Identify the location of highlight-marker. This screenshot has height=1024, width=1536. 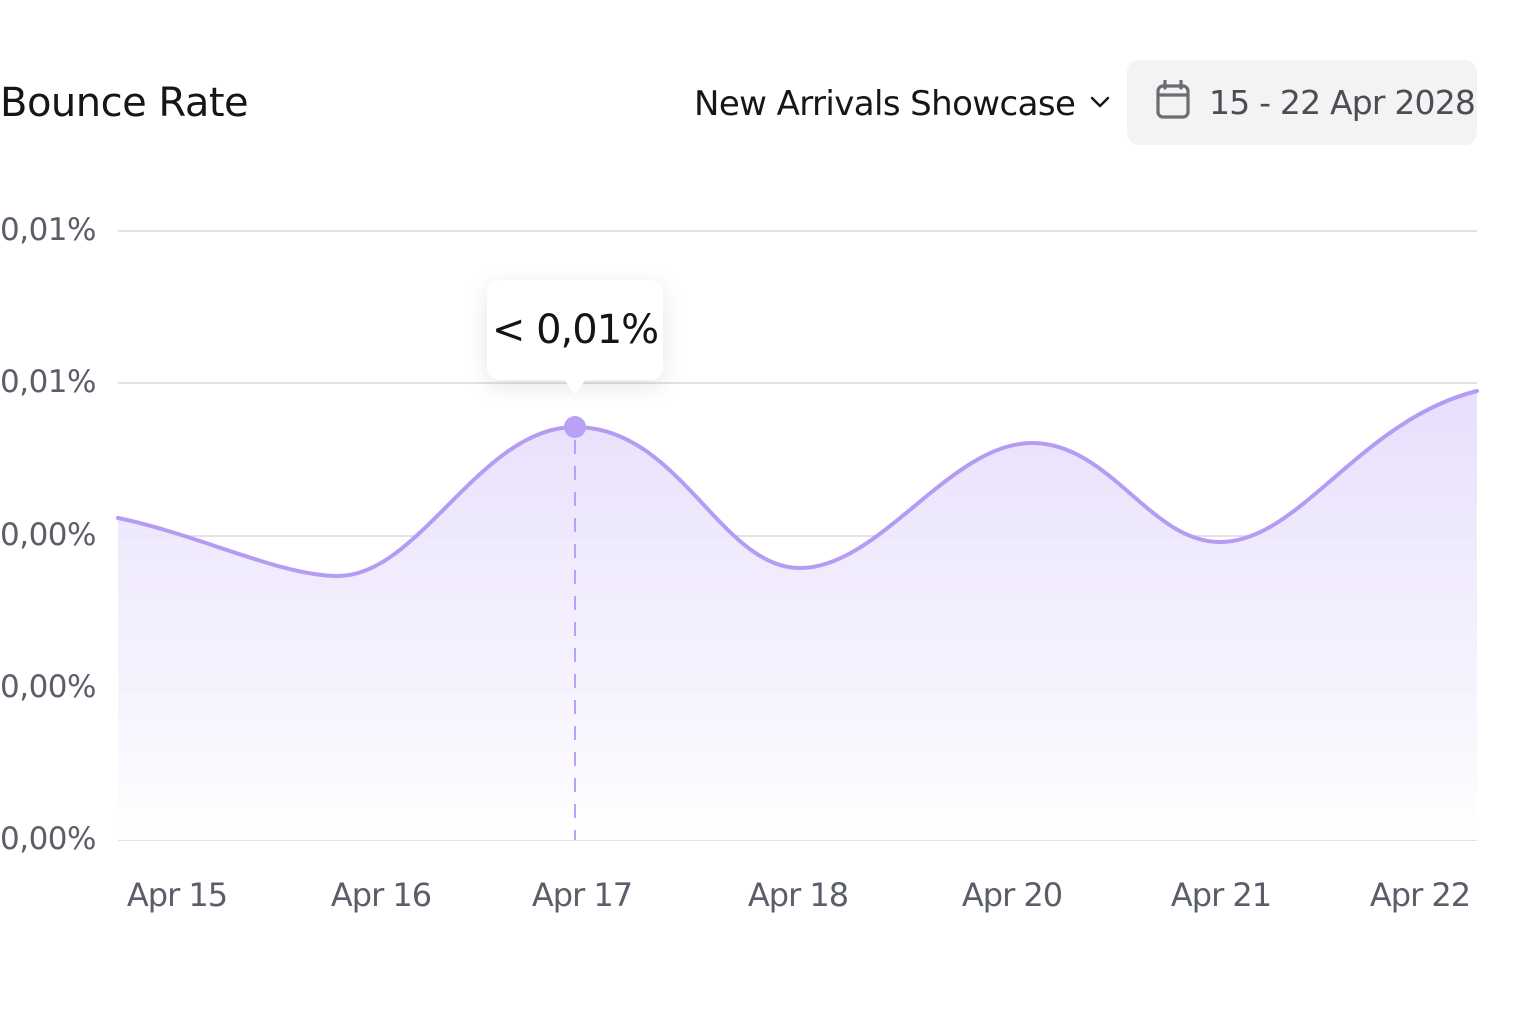
(575, 427).